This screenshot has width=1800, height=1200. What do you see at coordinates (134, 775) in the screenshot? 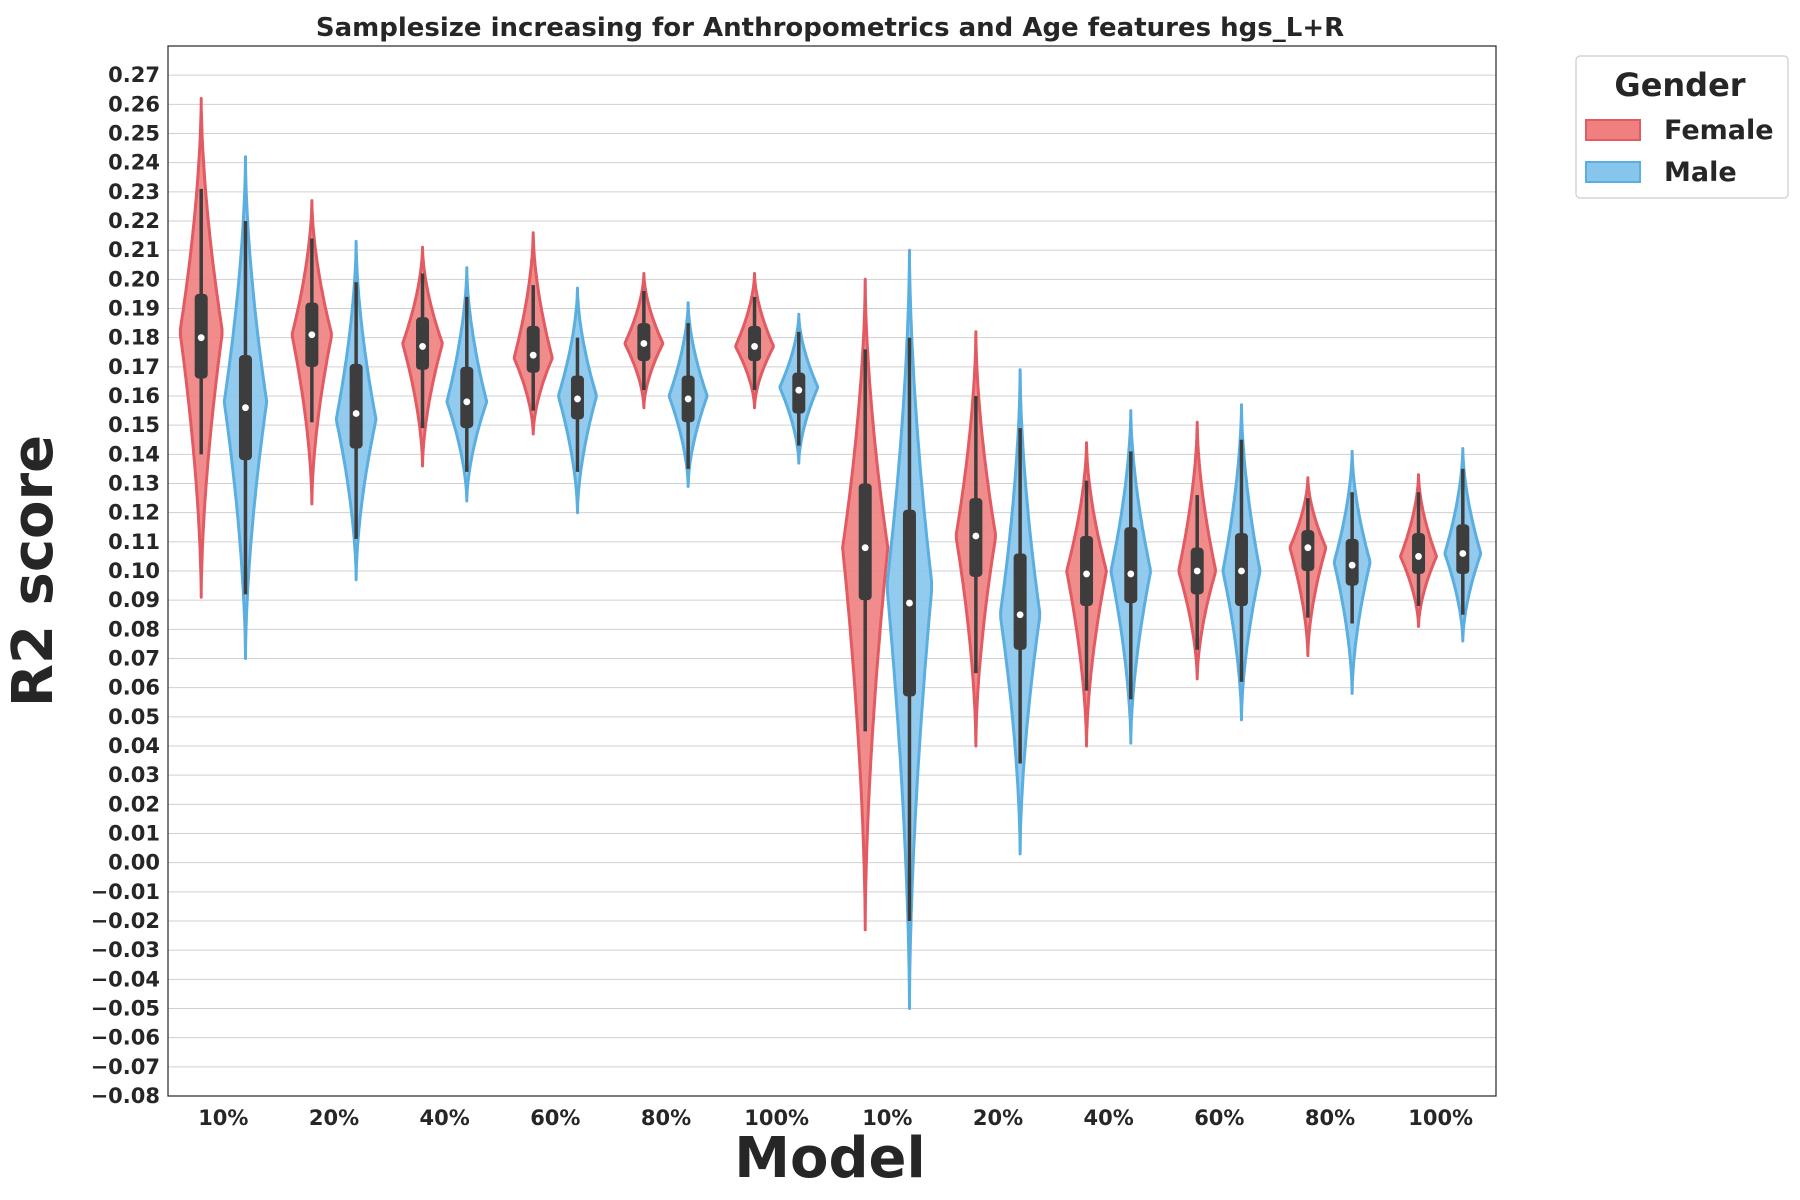
I see `y-tick-label: 0.03` at bounding box center [134, 775].